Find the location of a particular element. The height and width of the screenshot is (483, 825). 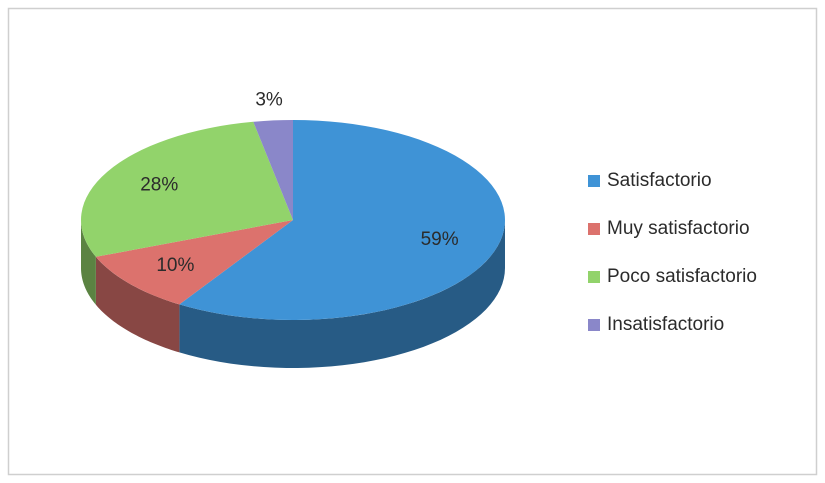

data-label: 59% is located at coordinates (440, 239).